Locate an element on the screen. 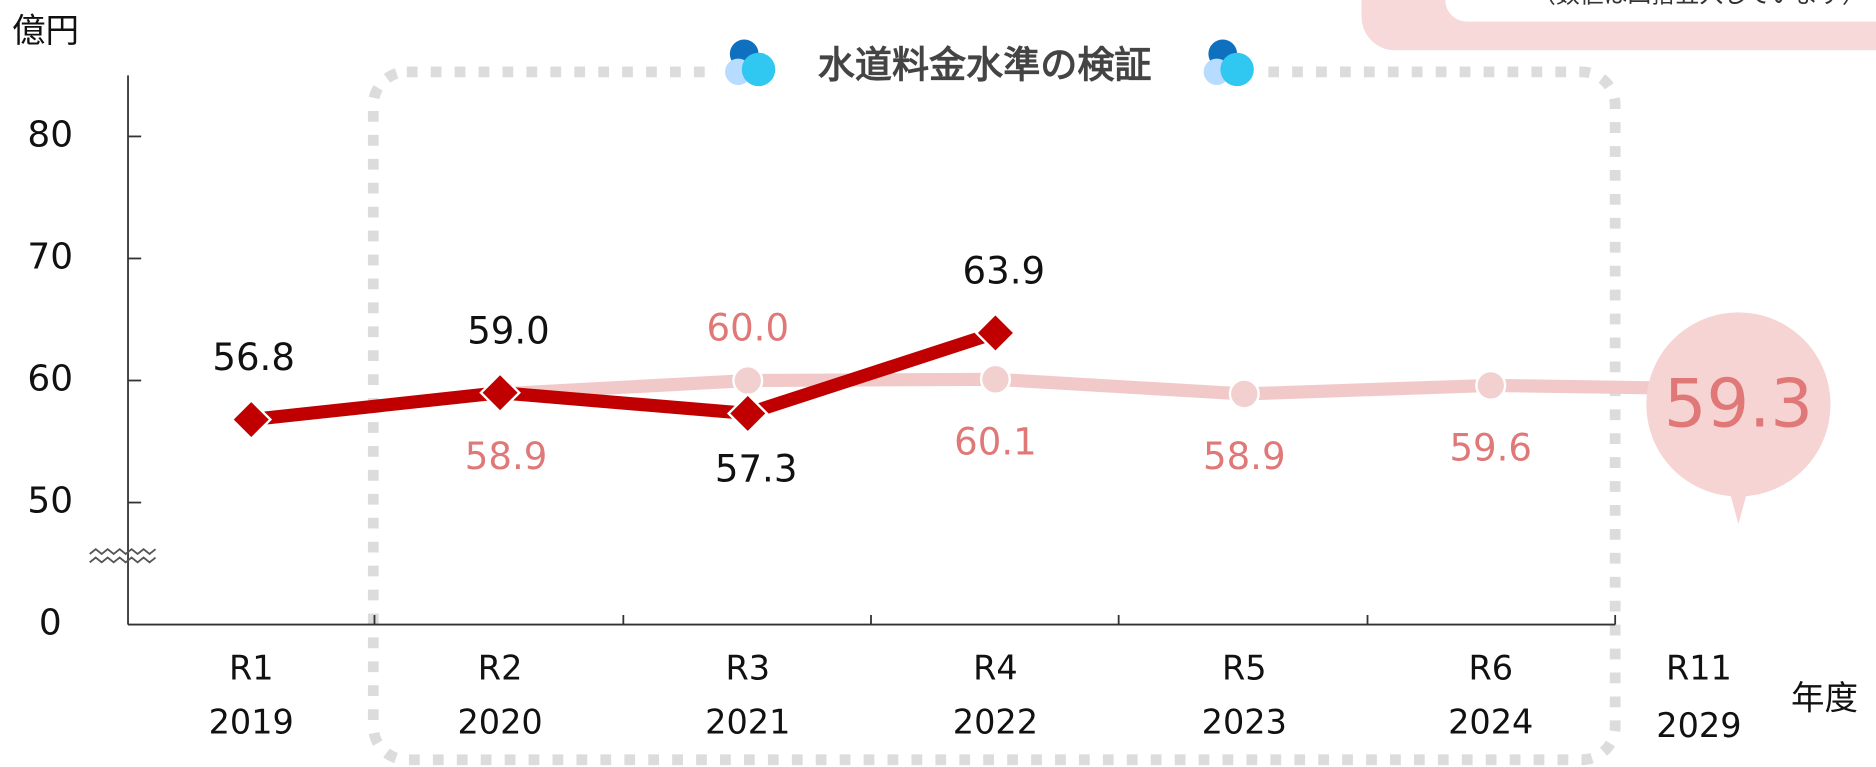  value-label: 63.9 is located at coordinates (1004, 271).